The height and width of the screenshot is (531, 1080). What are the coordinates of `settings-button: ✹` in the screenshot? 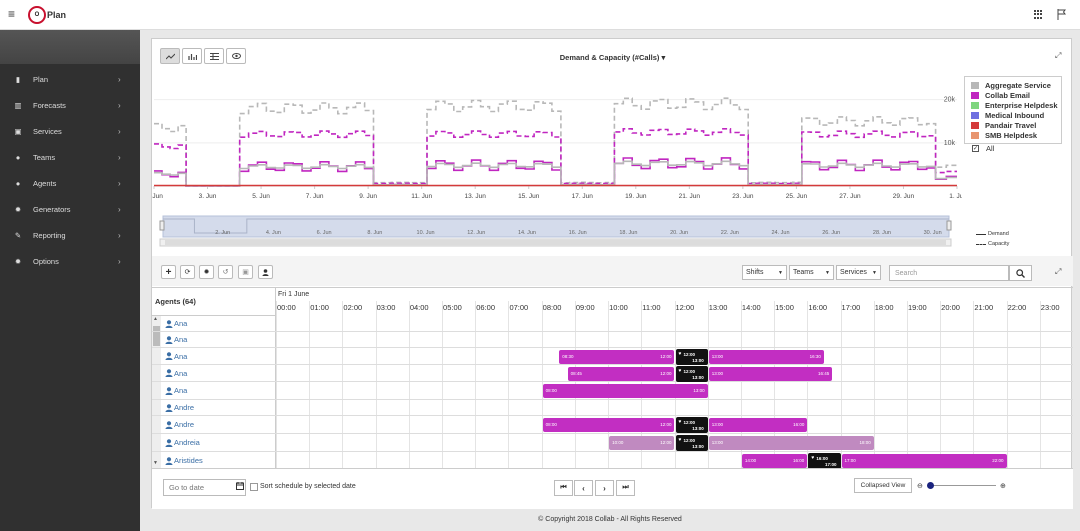 It's located at (206, 272).